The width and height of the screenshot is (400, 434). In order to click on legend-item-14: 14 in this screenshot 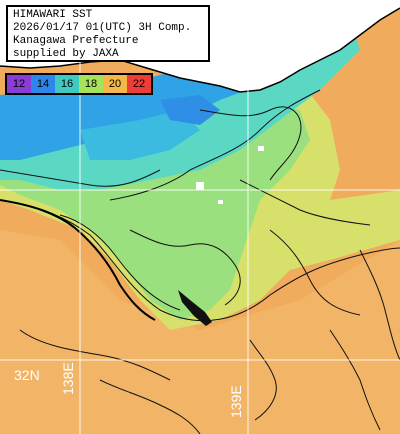, I will do `click(43, 84)`.